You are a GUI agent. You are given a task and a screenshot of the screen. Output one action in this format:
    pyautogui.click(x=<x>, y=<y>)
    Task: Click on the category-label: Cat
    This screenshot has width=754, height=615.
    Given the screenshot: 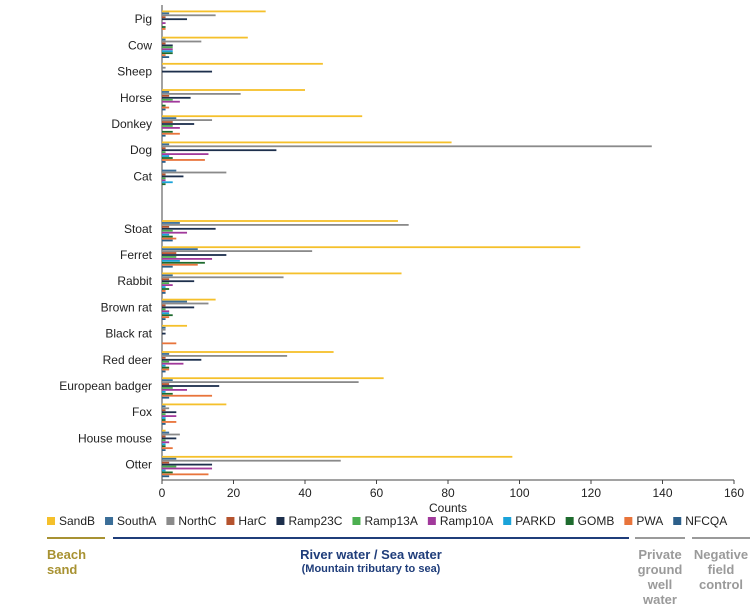 What is the action you would take?
    pyautogui.click(x=142, y=176)
    